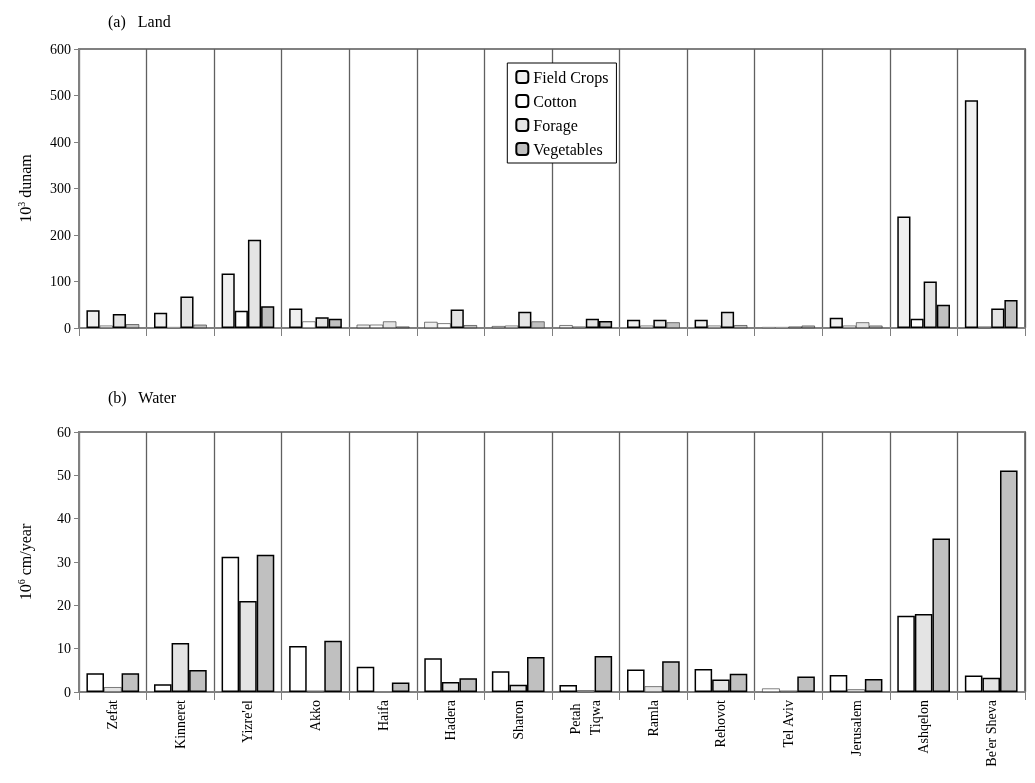 This screenshot has height=783, width=1035. Describe the element at coordinates (924, 727) in the screenshot. I see `x-tick-label: Ashqelon` at that location.